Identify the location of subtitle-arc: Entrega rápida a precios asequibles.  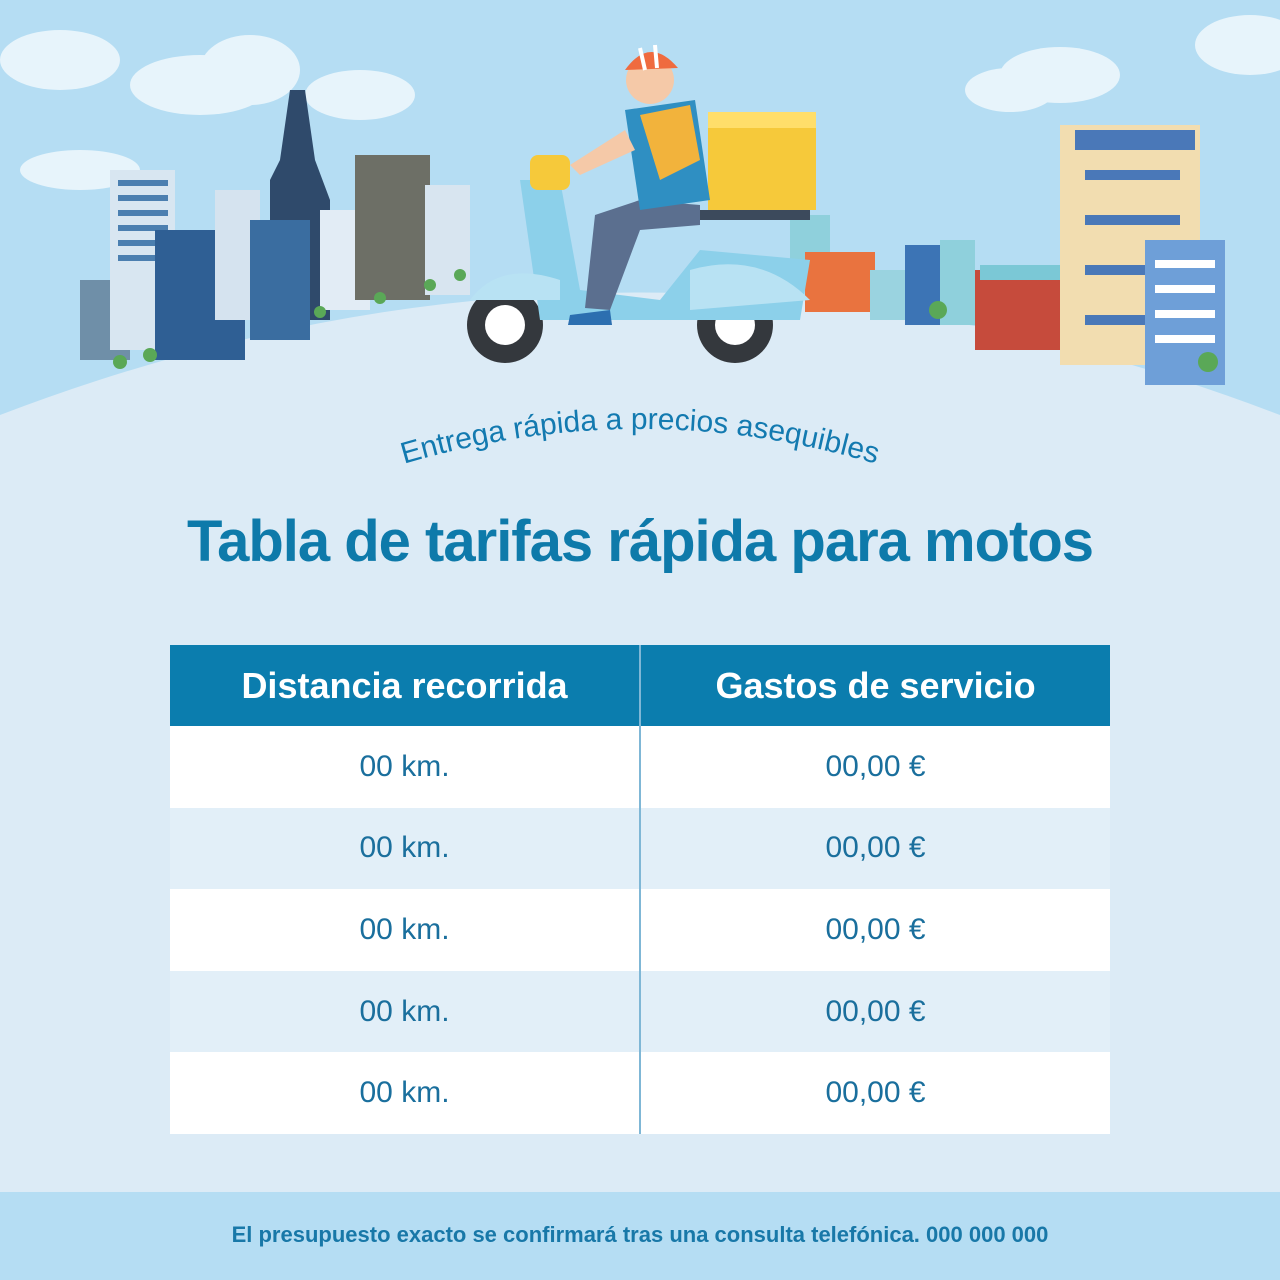
(640, 437).